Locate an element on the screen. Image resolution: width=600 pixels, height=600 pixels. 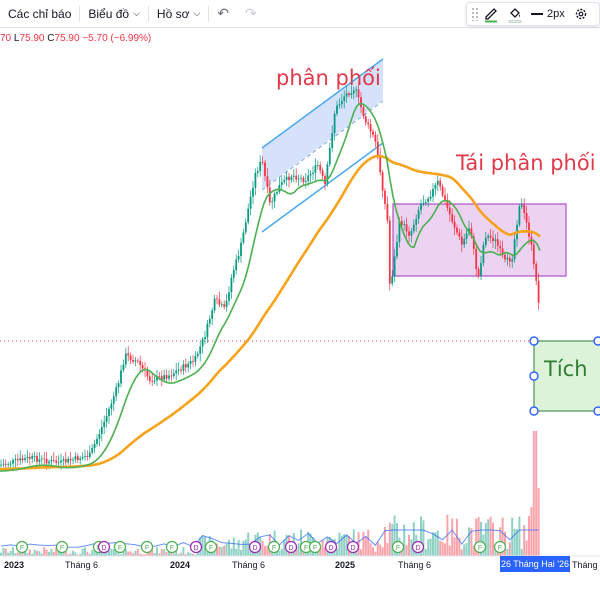
redistribution-box is located at coordinates (479, 240).